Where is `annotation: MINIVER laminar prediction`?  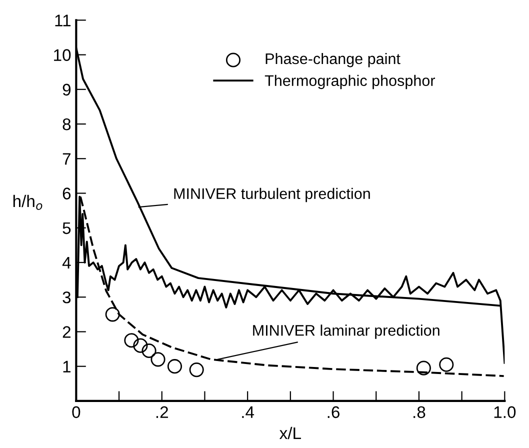
annotation: MINIVER laminar prediction is located at coordinates (346, 331).